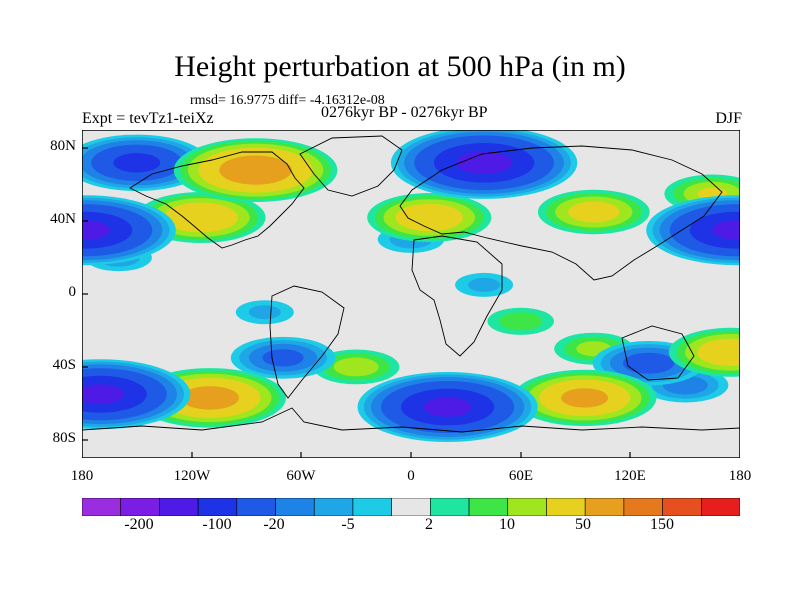 The image size is (800, 600). I want to click on experiment-label: Expt = tevTz1-teiXz, so click(148, 118).